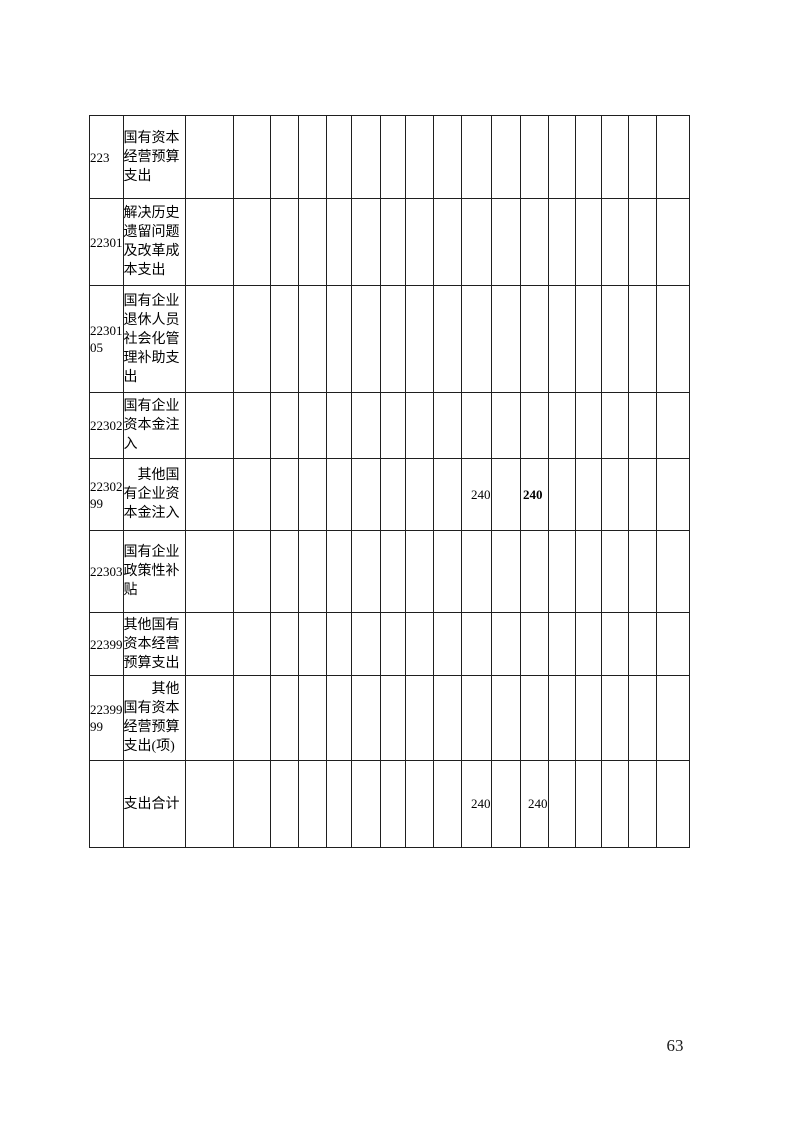 The image size is (793, 1122). I want to click on name-cell: 国有企业 资本金注入, so click(154, 425).